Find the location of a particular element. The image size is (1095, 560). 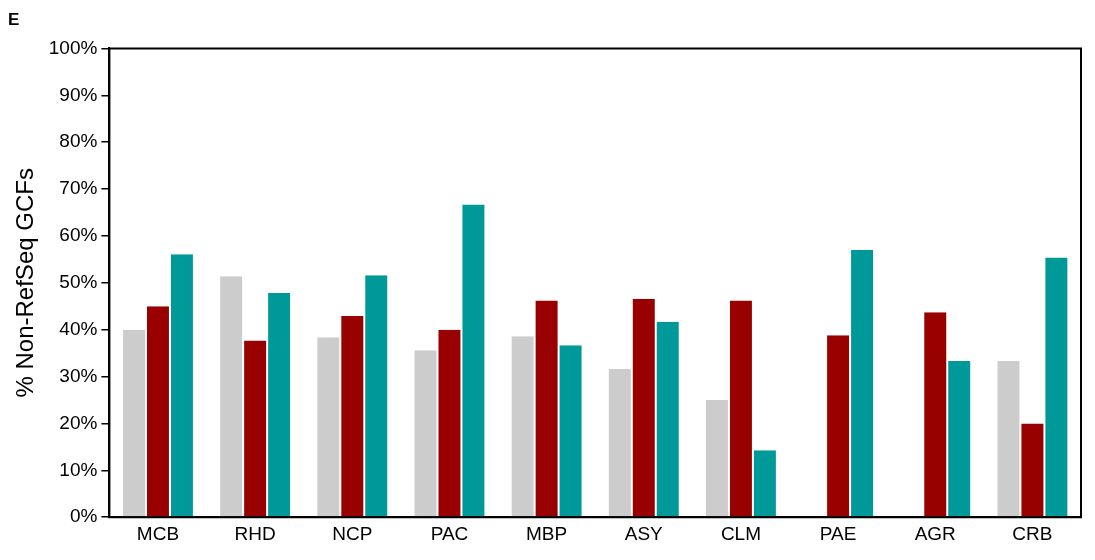

y-tick-label: 20% is located at coordinates (78, 422).